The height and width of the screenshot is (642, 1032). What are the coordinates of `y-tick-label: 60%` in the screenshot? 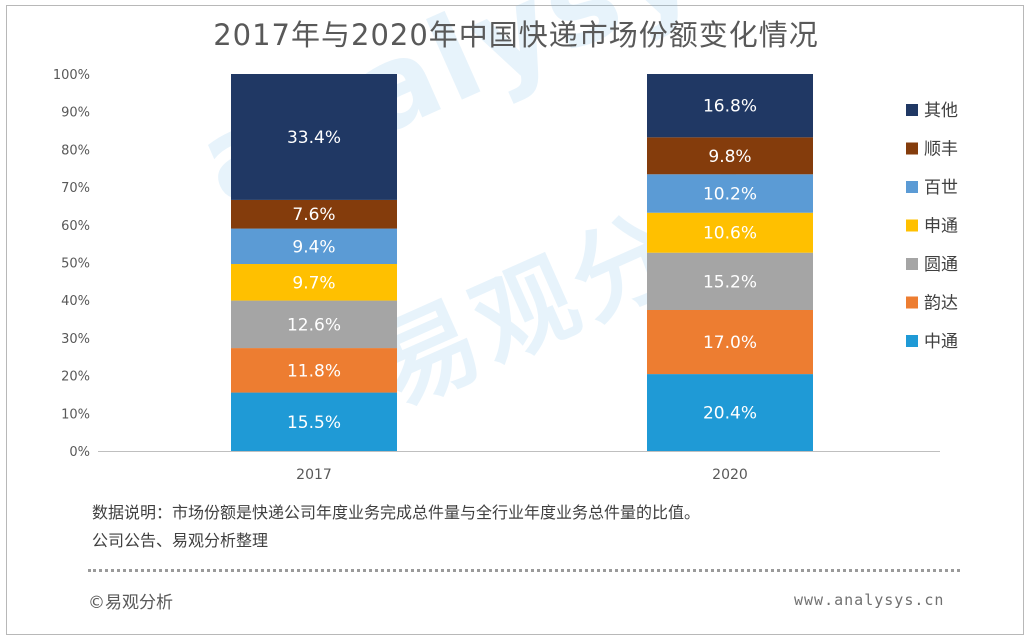 It's located at (75, 226).